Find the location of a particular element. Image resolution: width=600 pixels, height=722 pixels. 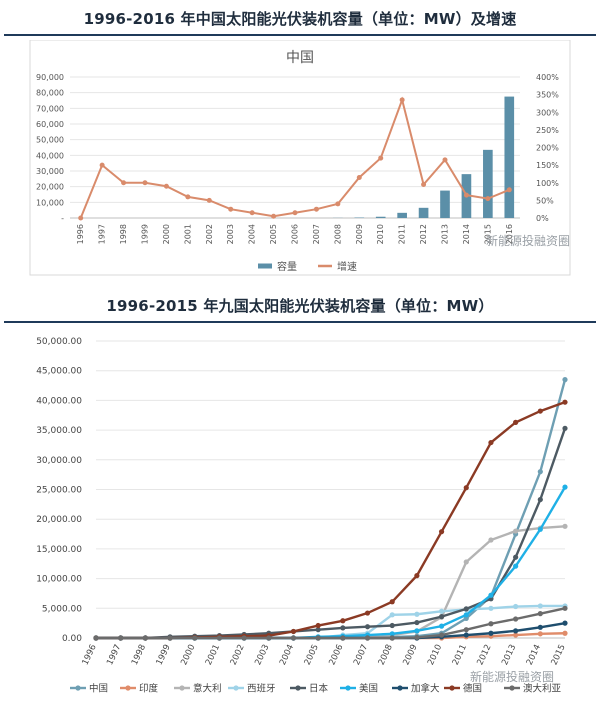

chart2-y-tick-label: 25,000.00 is located at coordinates (59, 491).